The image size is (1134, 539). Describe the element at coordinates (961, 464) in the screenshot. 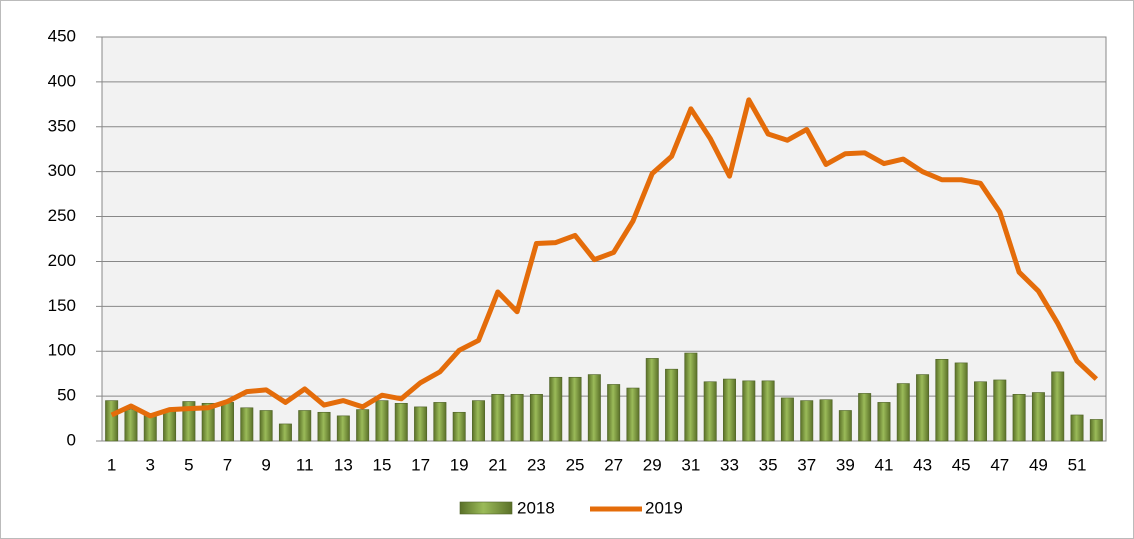

I see `x-tick-label: 45` at that location.